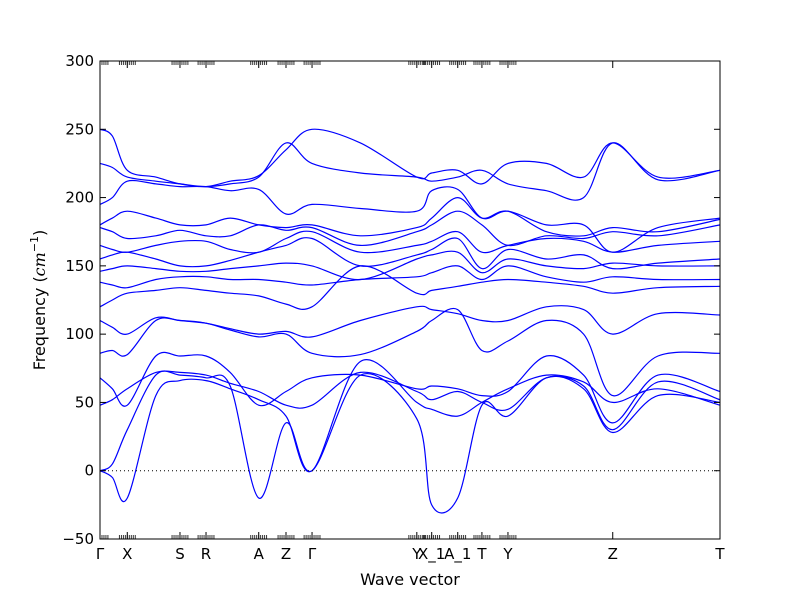 This screenshot has height=600, width=800. Describe the element at coordinates (79, 334) in the screenshot. I see `y-tick-label: 100` at that location.